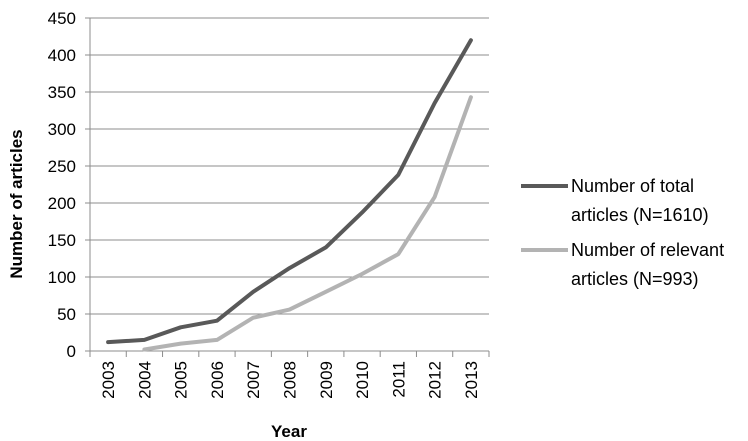 The height and width of the screenshot is (441, 748). Describe the element at coordinates (62, 240) in the screenshot. I see `y-tick-label: 150` at that location.